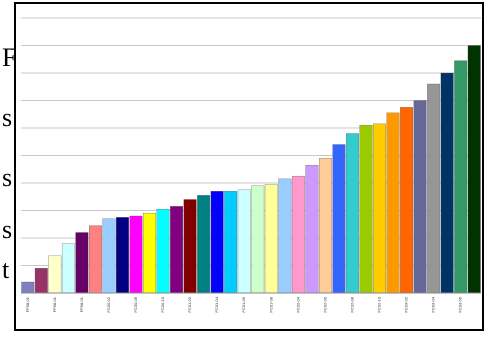 The height and width of the screenshot is (339, 488). What do you see at coordinates (108, 304) in the screenshot?
I see `x-tick-label: FC00-02` at bounding box center [108, 304].